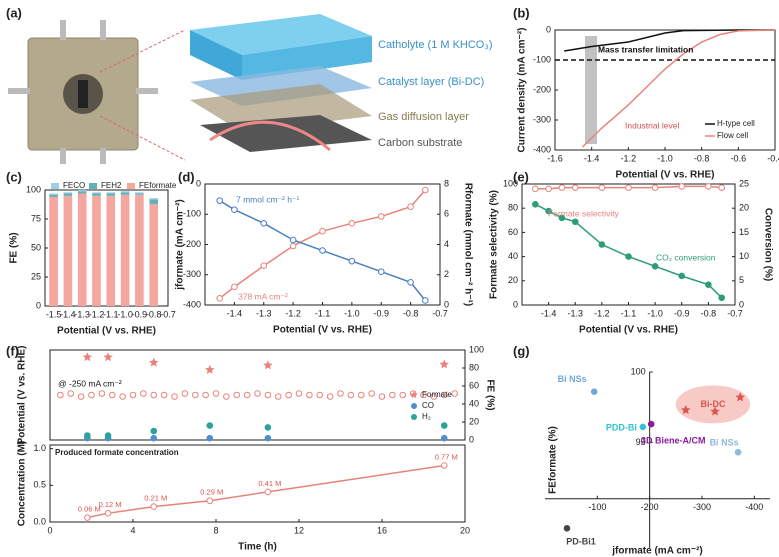 Image resolution: width=779 pixels, height=557 pixels. I want to click on x-tick-label: -0.9, so click(682, 313).